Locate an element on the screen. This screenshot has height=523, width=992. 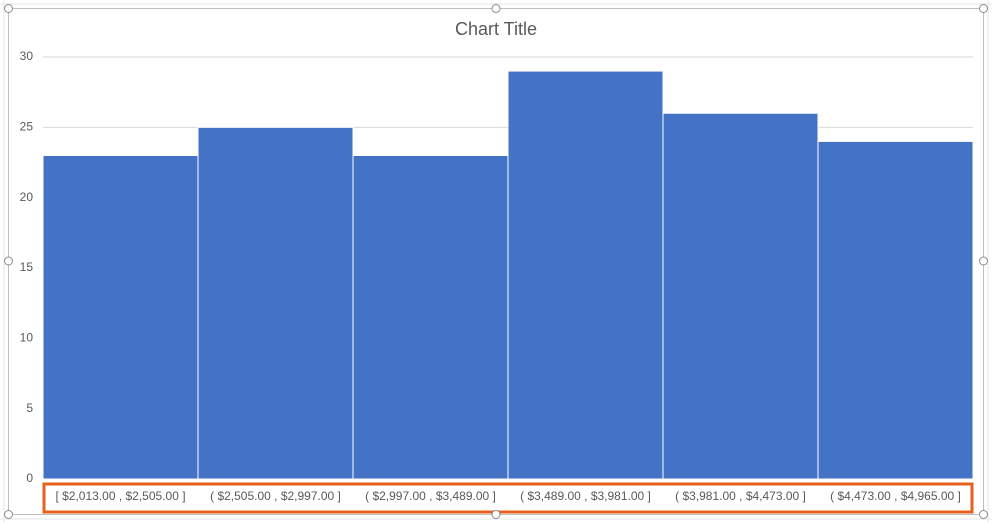
y-tick-label: 20 is located at coordinates (27, 197).